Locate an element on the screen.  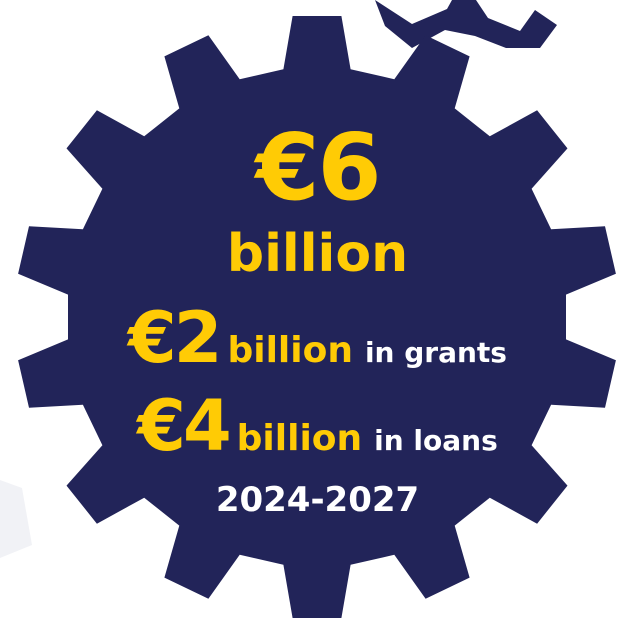
grants-label: in grants is located at coordinates (435, 352).